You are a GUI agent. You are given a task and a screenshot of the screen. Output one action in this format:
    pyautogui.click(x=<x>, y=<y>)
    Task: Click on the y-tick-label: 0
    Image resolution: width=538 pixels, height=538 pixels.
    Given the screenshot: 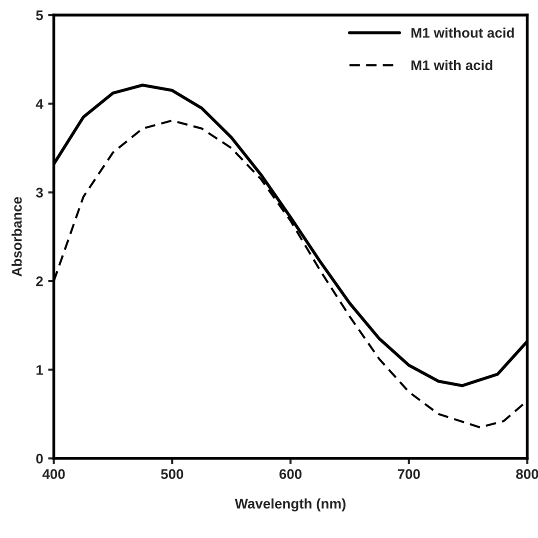 What is the action you would take?
    pyautogui.click(x=39, y=459)
    